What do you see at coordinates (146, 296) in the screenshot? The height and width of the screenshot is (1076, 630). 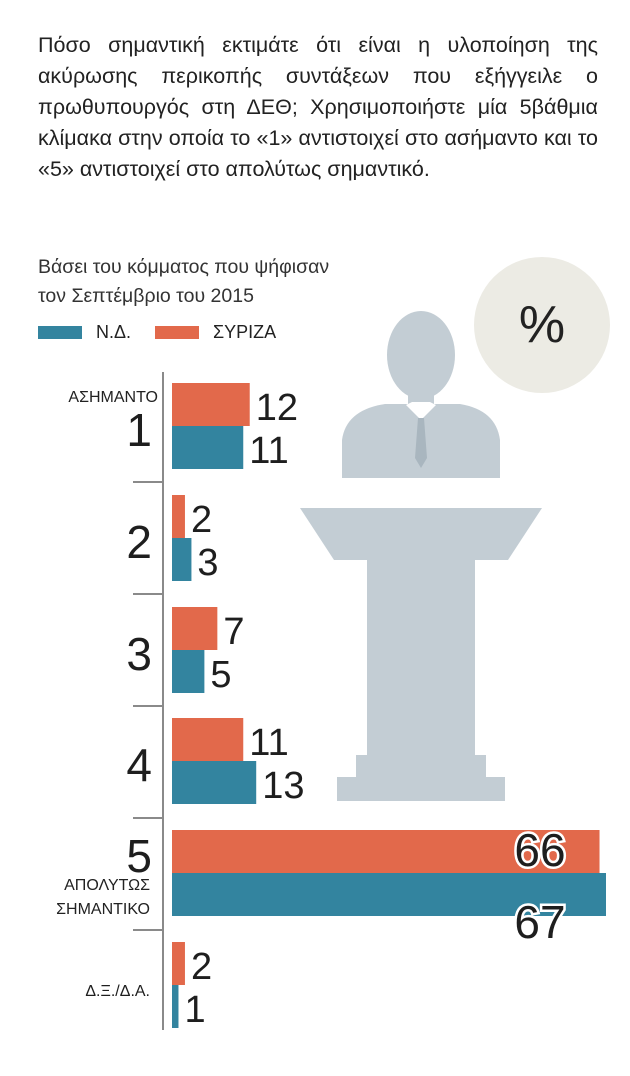 I see `subtitle-line-2: τον Σεπτέμβριο του 2015` at bounding box center [146, 296].